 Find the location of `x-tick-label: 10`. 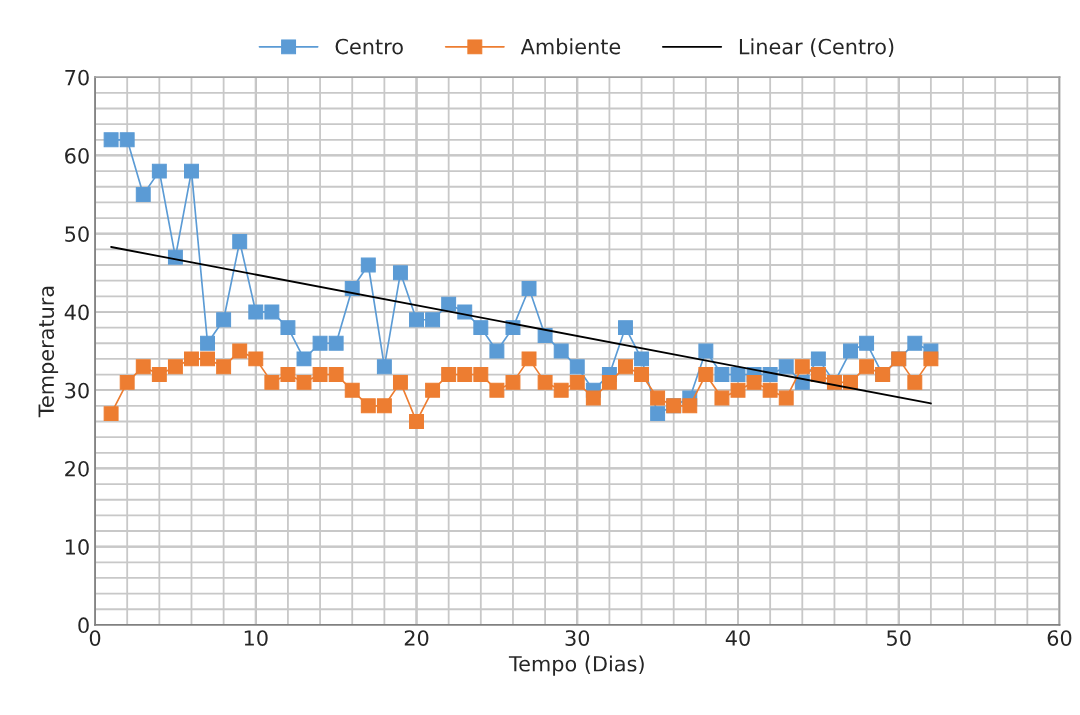

x-tick-label: 10 is located at coordinates (256, 638).